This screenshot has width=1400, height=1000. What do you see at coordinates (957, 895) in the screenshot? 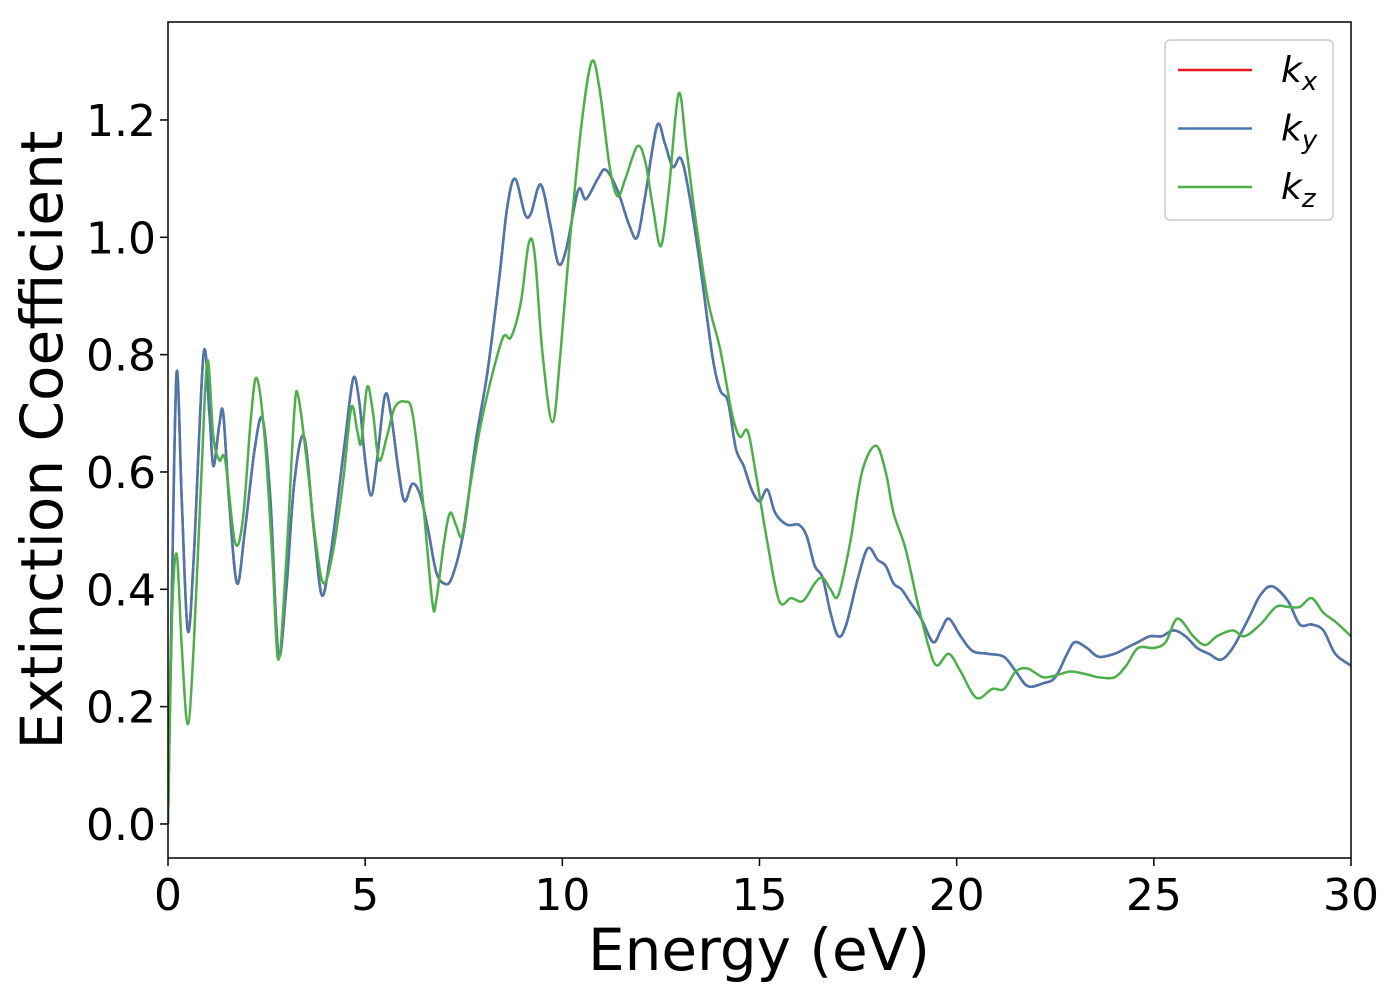
I see `x-tick-label: 20` at bounding box center [957, 895].